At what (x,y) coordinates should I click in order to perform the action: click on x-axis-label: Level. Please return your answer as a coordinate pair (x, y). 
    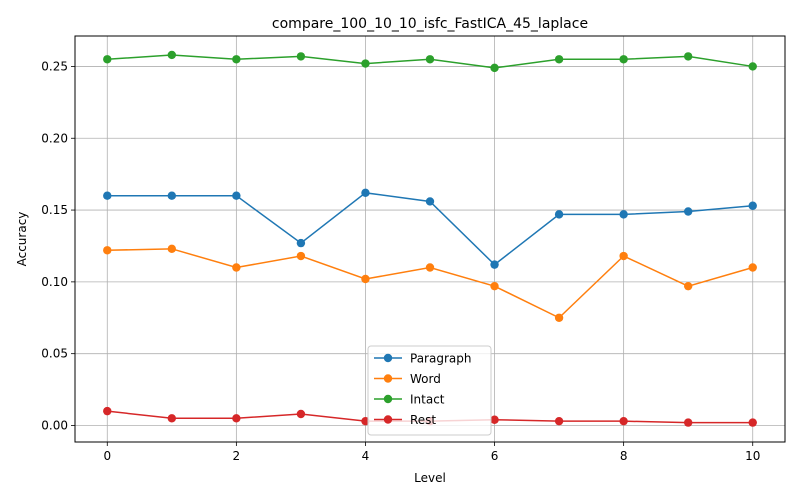
    Looking at the image, I should click on (430, 478).